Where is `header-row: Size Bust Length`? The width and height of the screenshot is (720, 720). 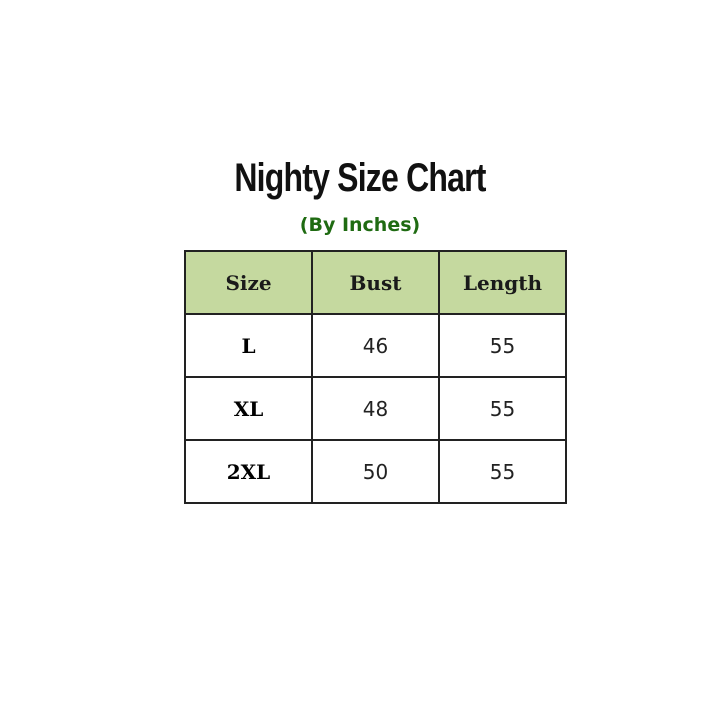 header-row: Size Bust Length is located at coordinates (375, 282).